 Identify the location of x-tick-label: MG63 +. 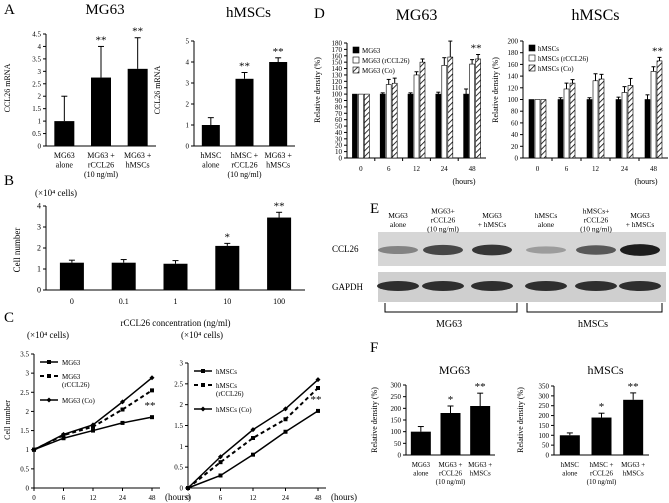
(138, 155).